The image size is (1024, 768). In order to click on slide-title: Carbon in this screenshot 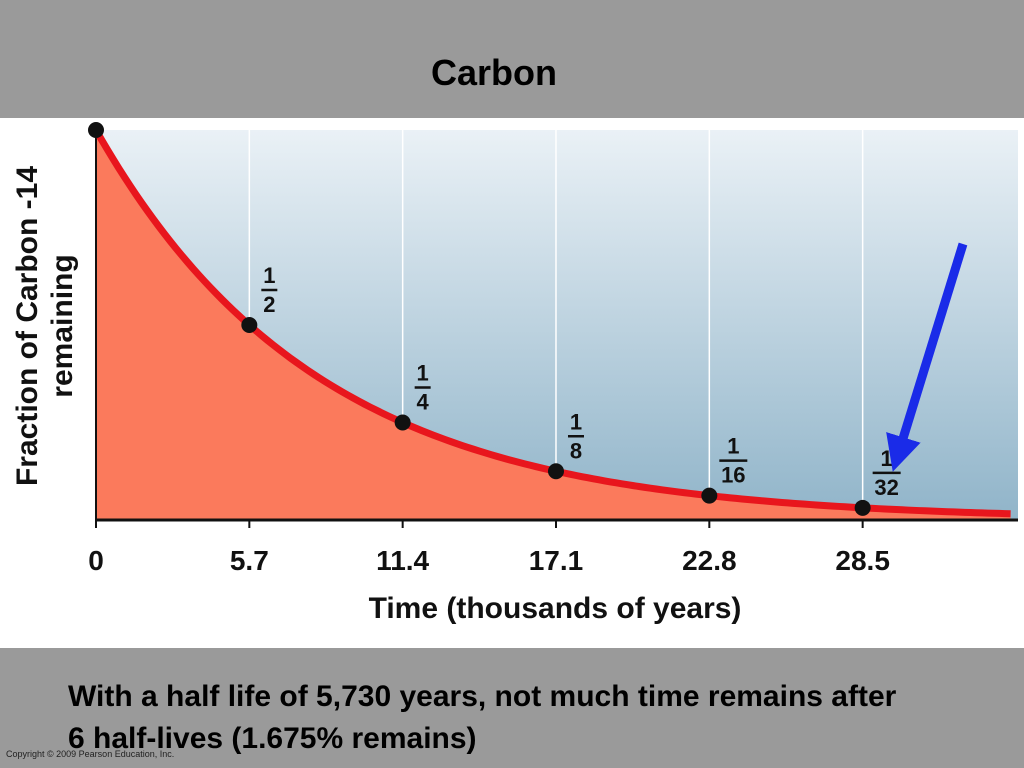, I will do `click(494, 72)`.